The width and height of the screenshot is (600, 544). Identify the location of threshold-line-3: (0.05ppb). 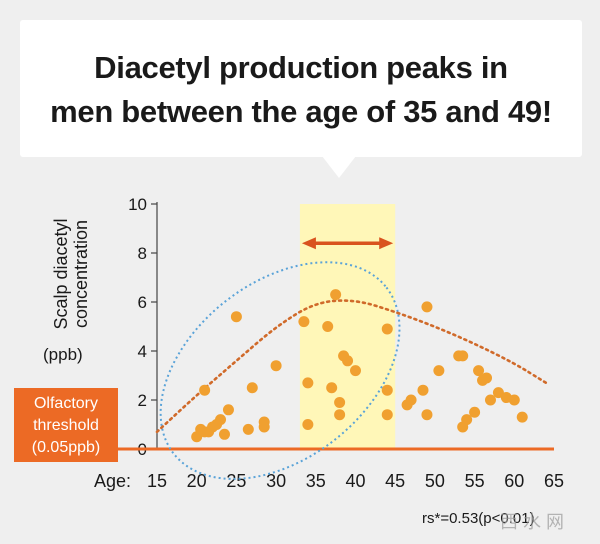
(66, 447).